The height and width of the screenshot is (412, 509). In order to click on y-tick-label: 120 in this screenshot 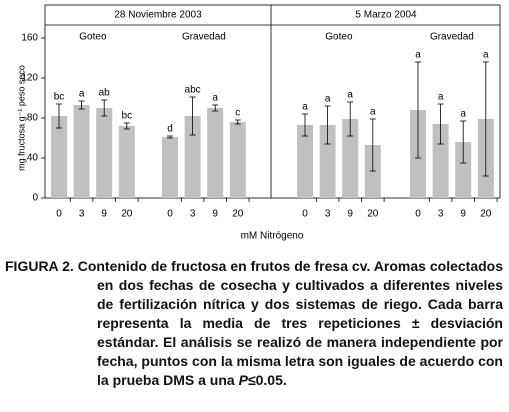, I will do `click(29, 78)`.